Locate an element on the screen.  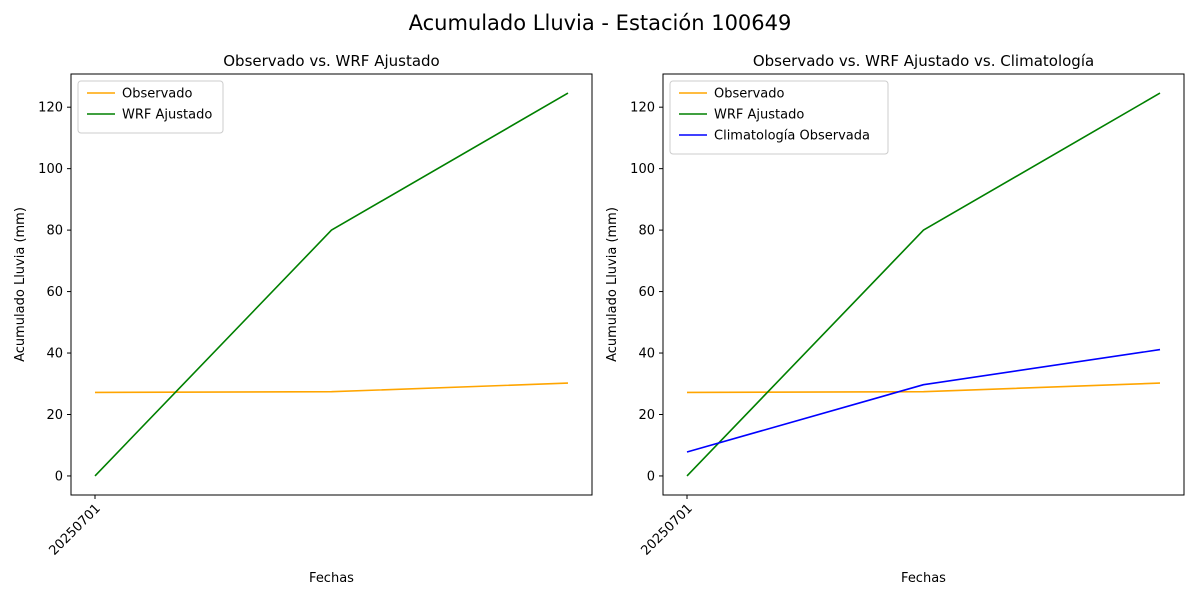
figure-title: Acumulado Lluvia - Estación 100649 is located at coordinates (600, 23).